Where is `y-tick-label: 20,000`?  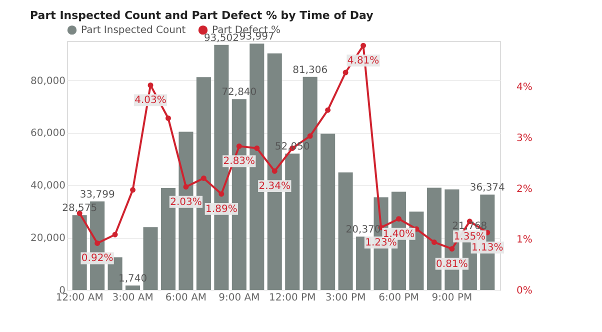 y-tick-label: 20,000 is located at coordinates (48, 238).